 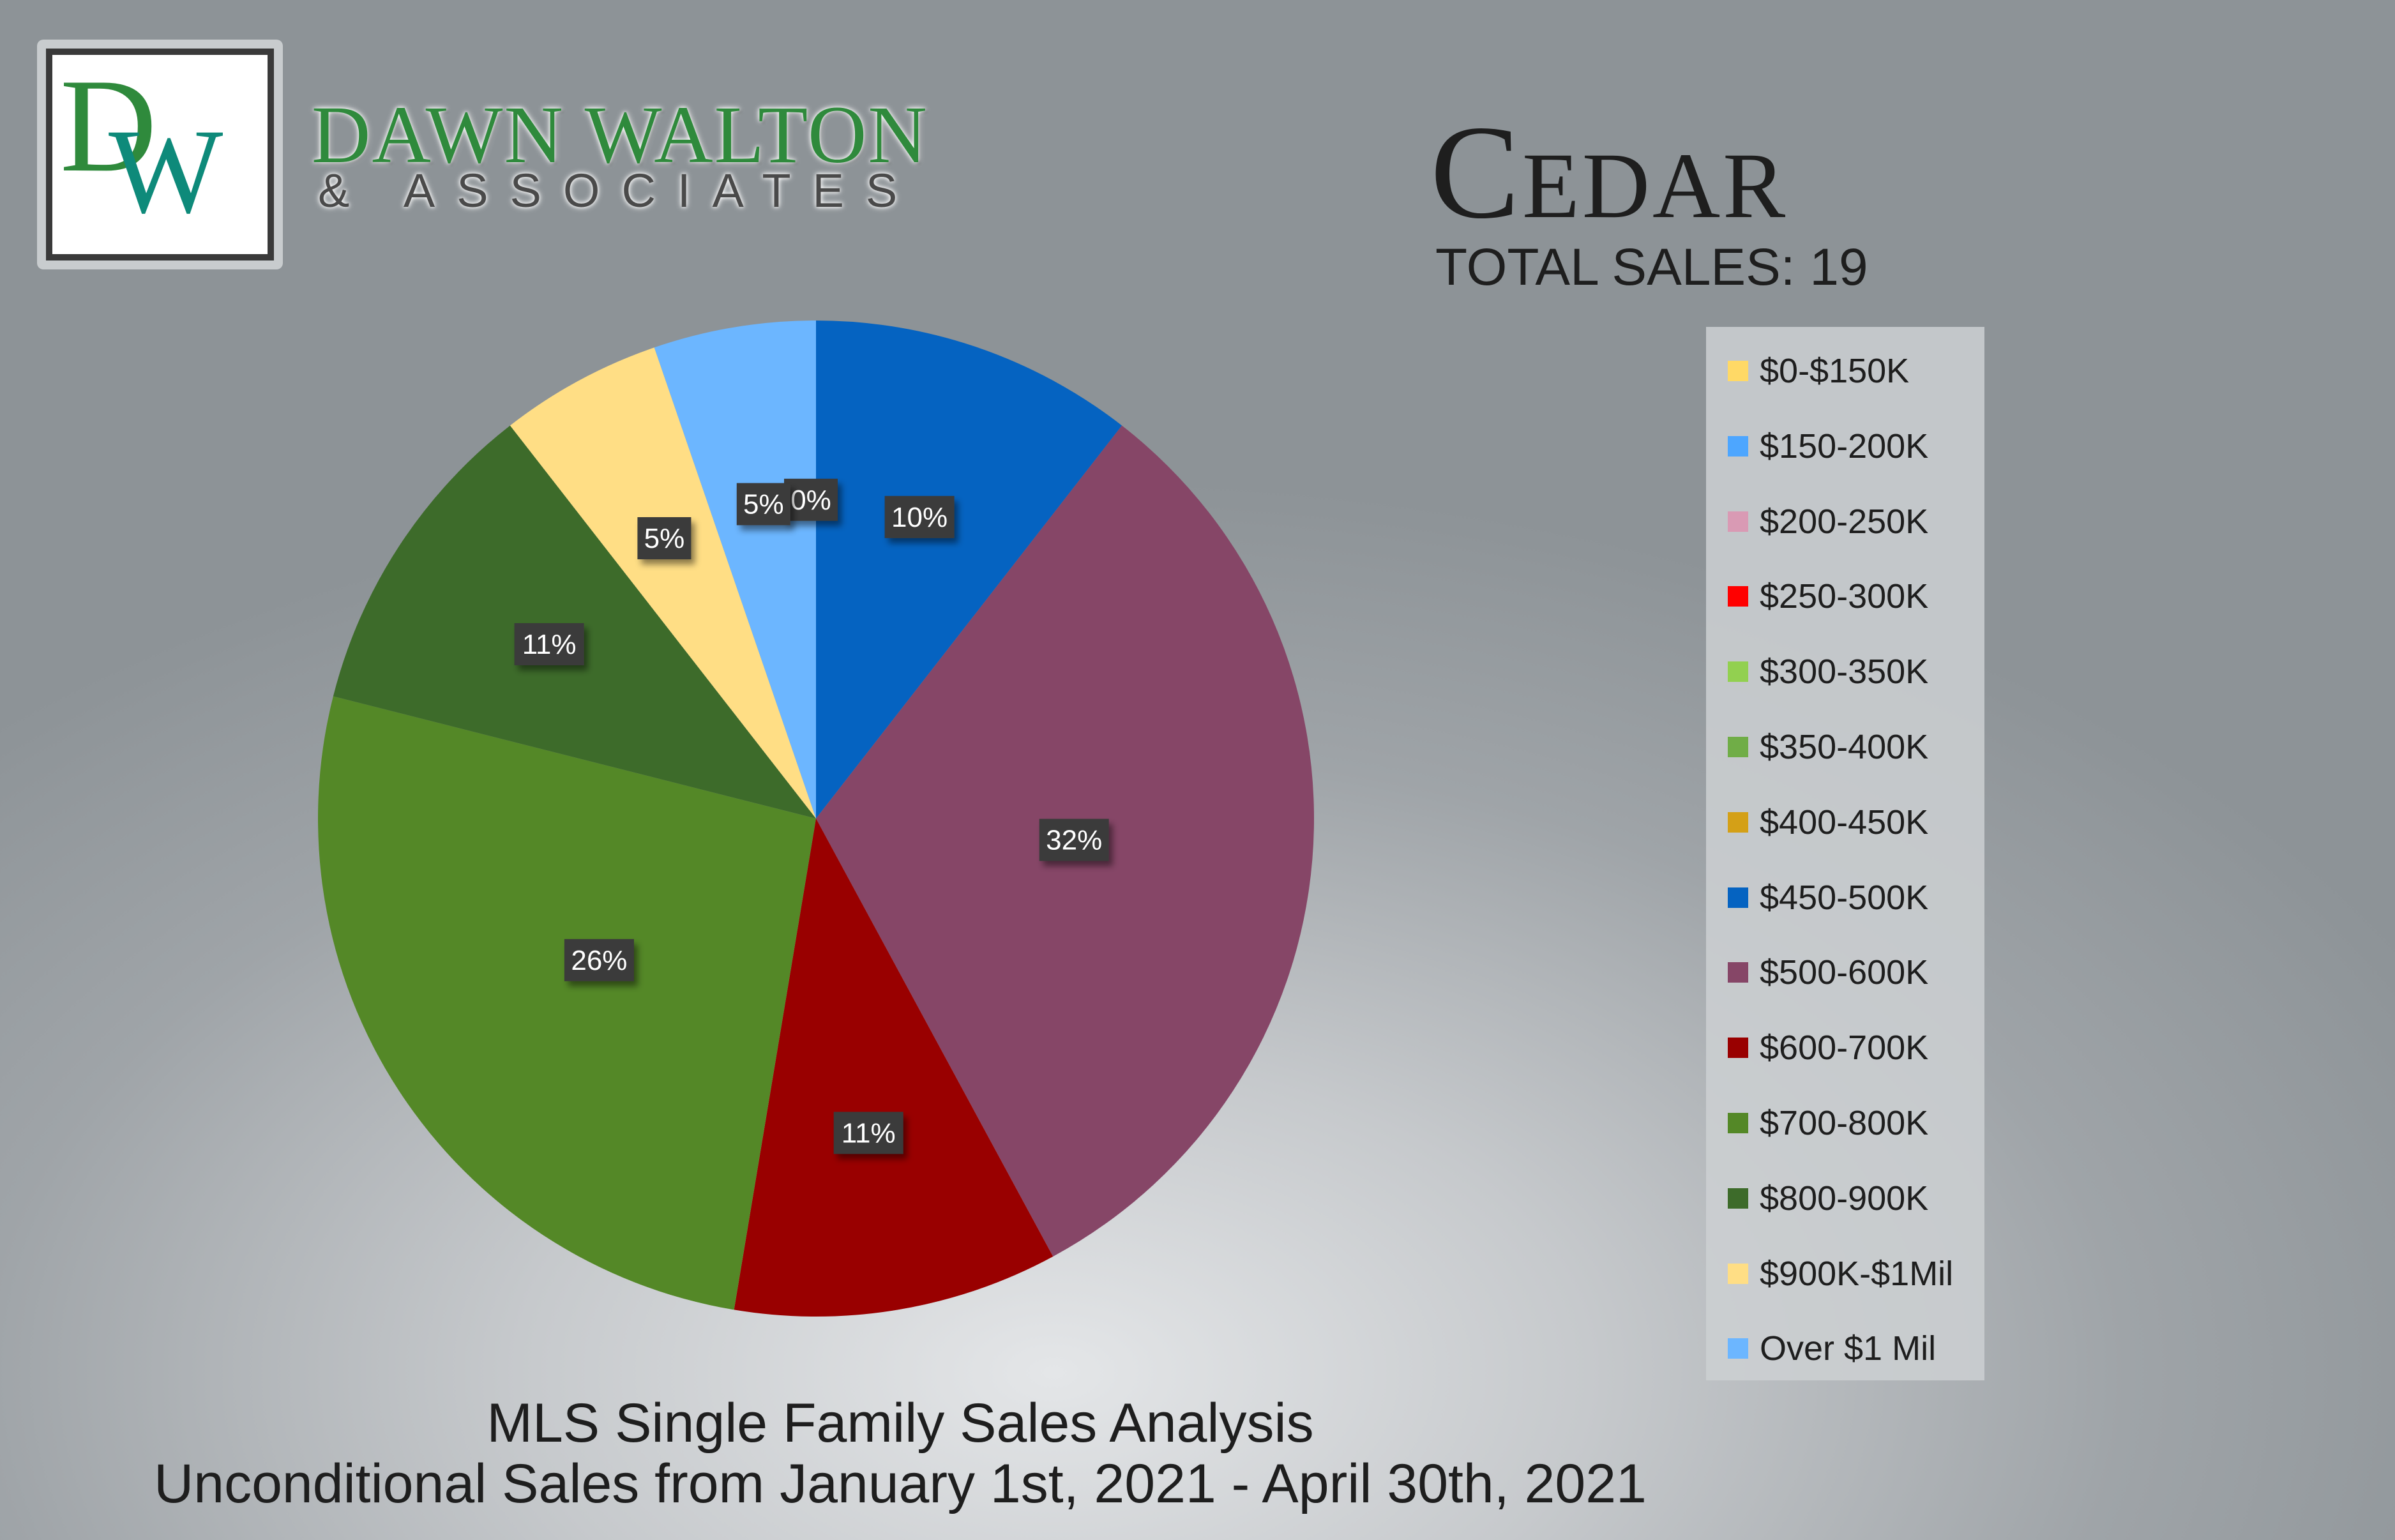 I want to click on chart-title-city: Cedar, so click(x=1609, y=172).